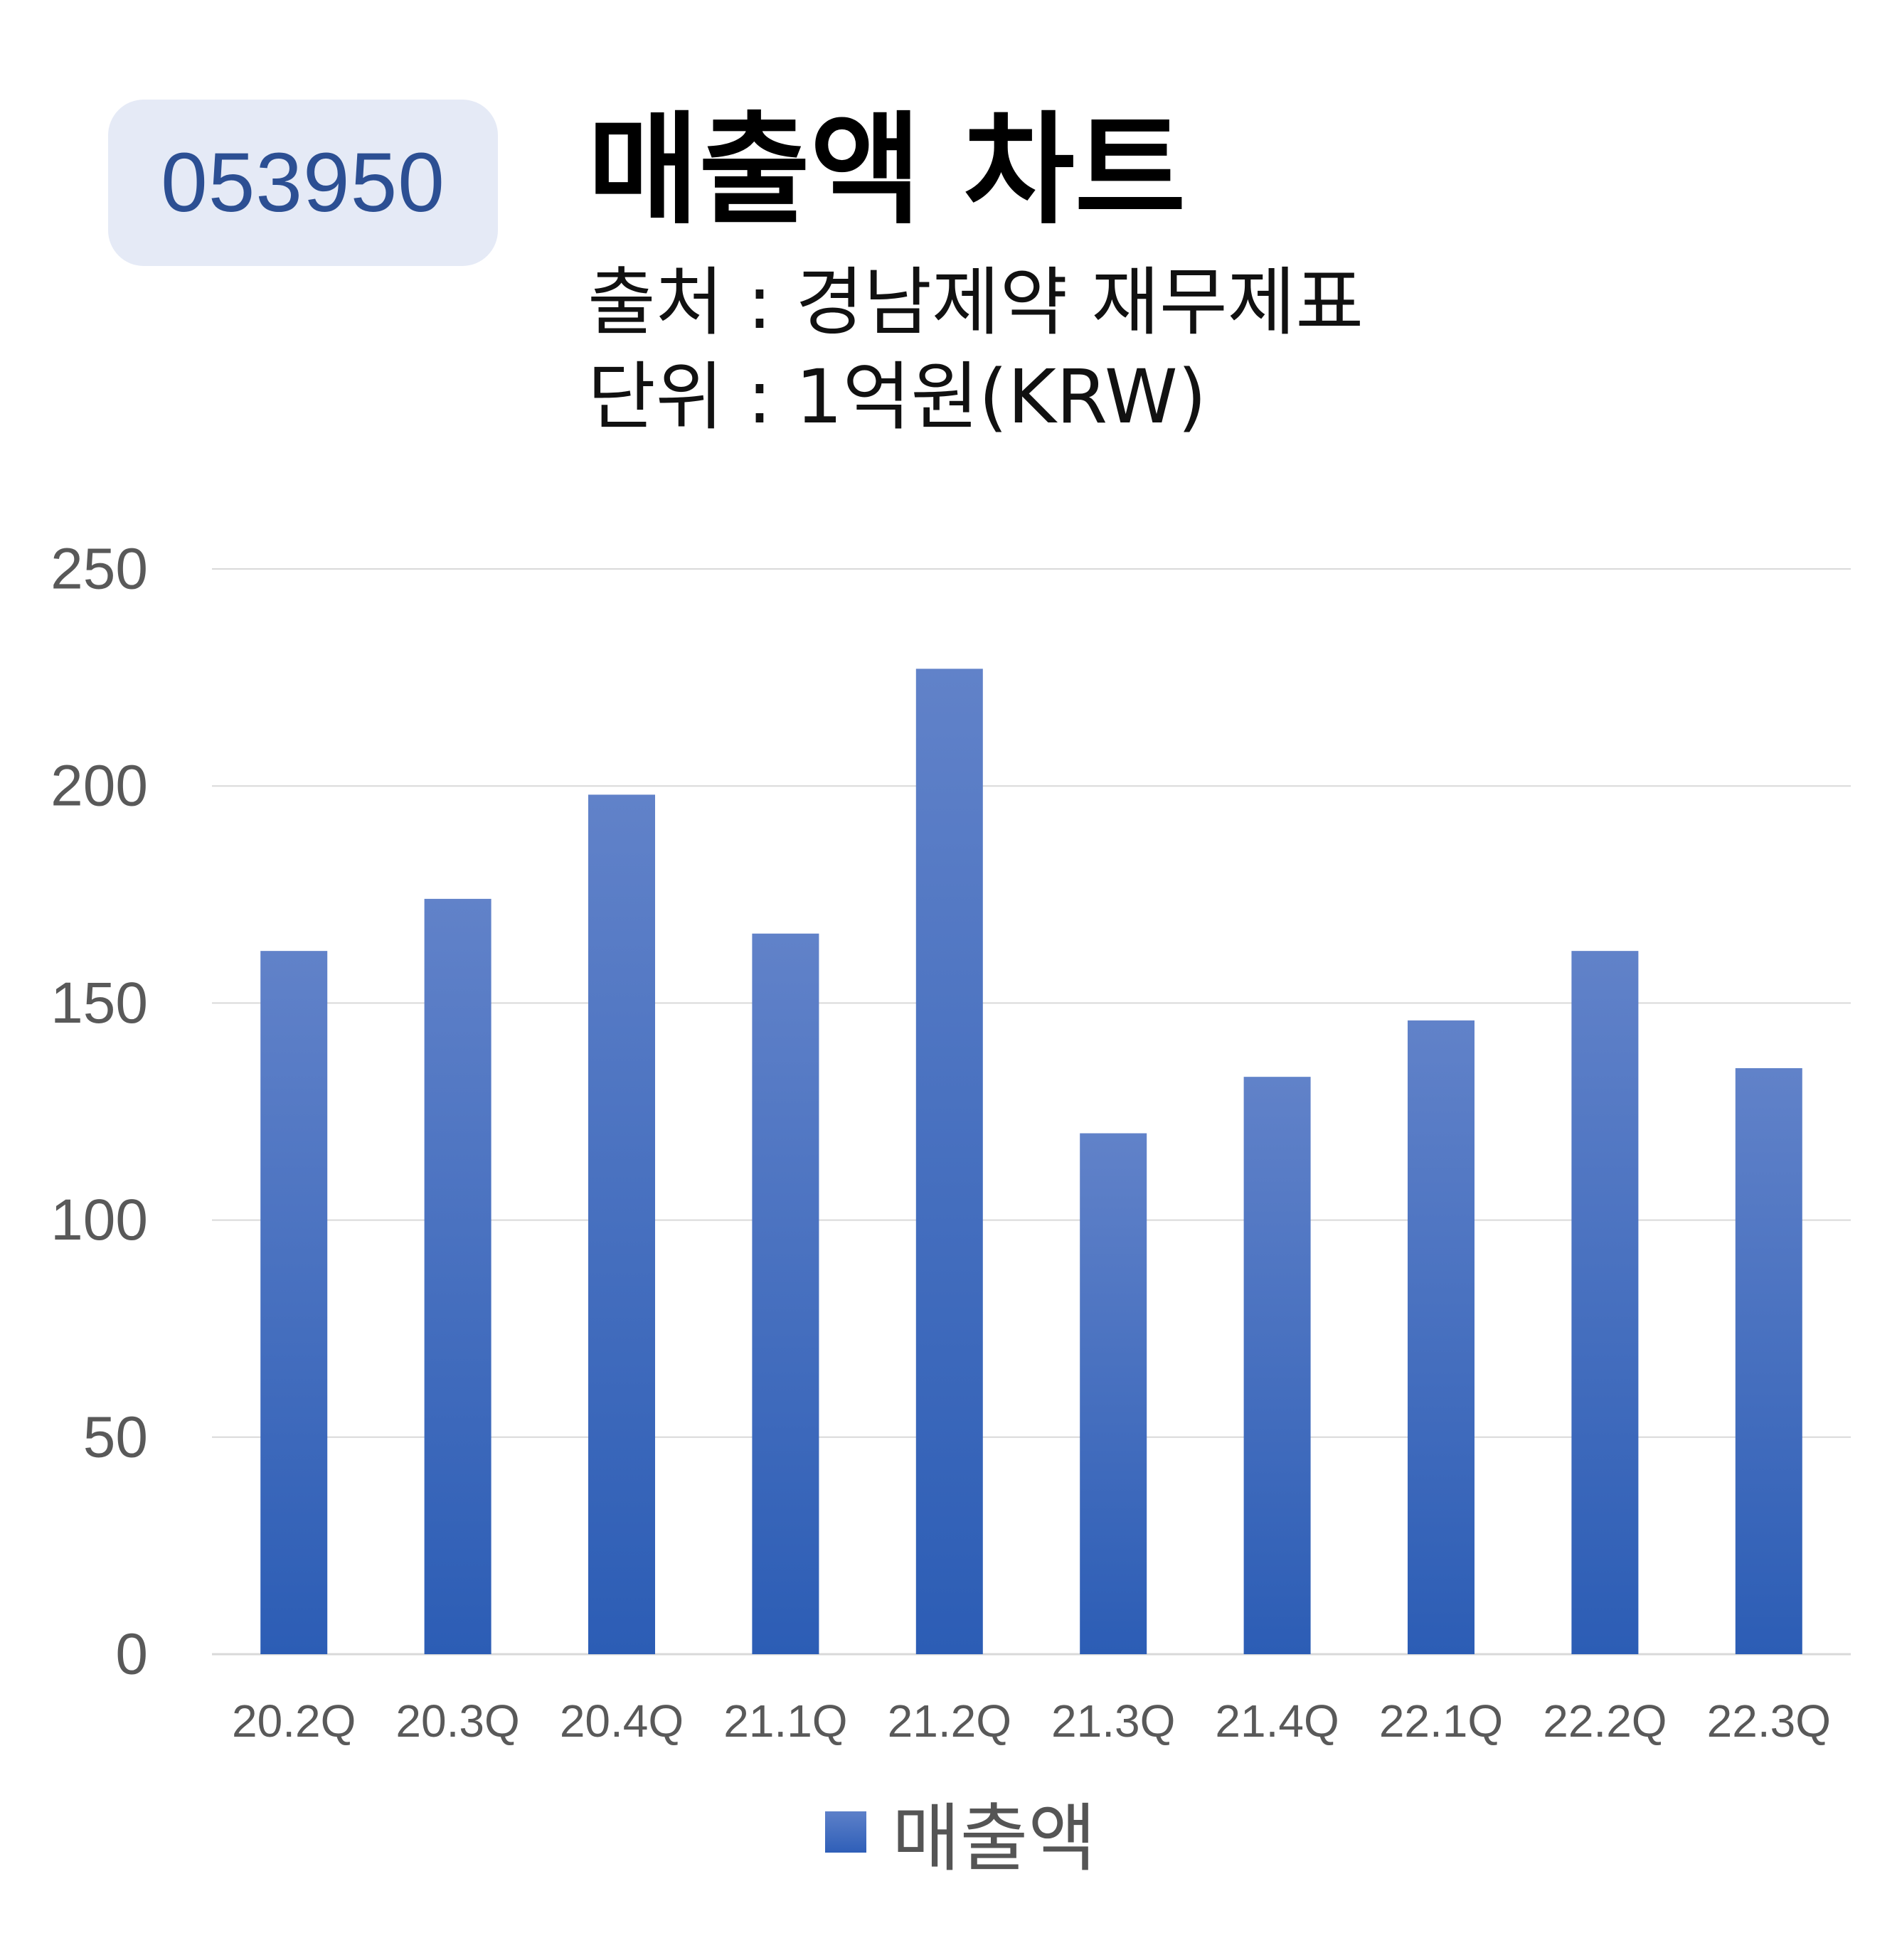  What do you see at coordinates (100, 569) in the screenshot?
I see `y-tick-label: 250` at bounding box center [100, 569].